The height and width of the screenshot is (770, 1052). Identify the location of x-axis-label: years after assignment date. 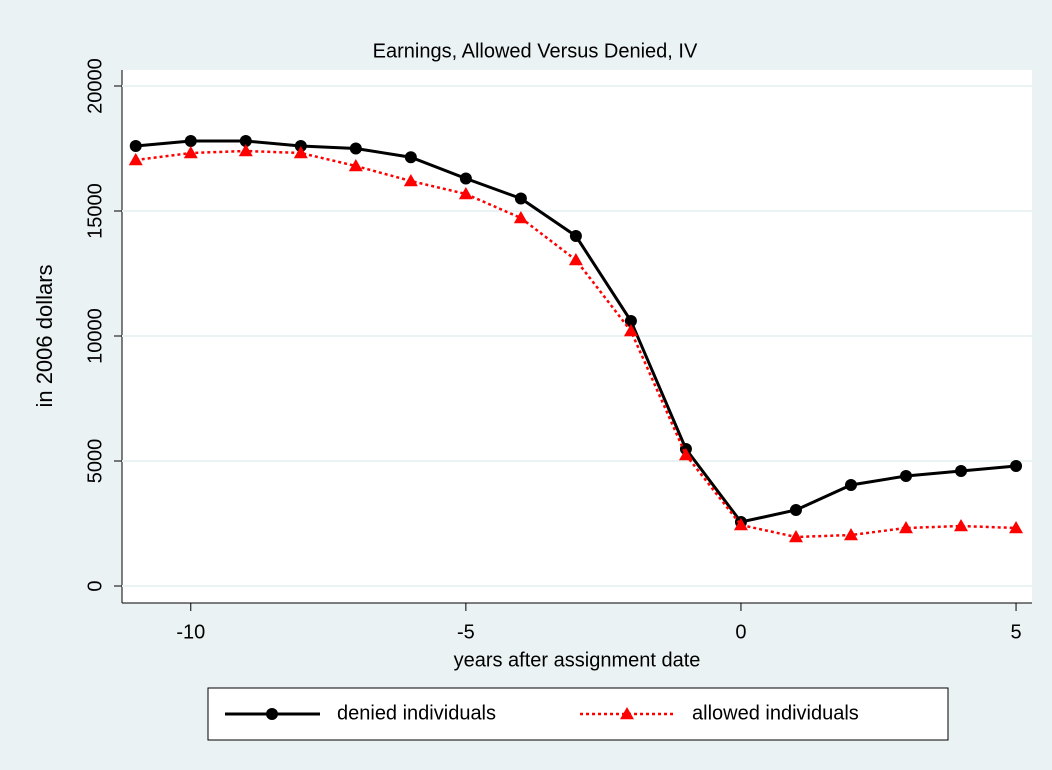
(577, 660).